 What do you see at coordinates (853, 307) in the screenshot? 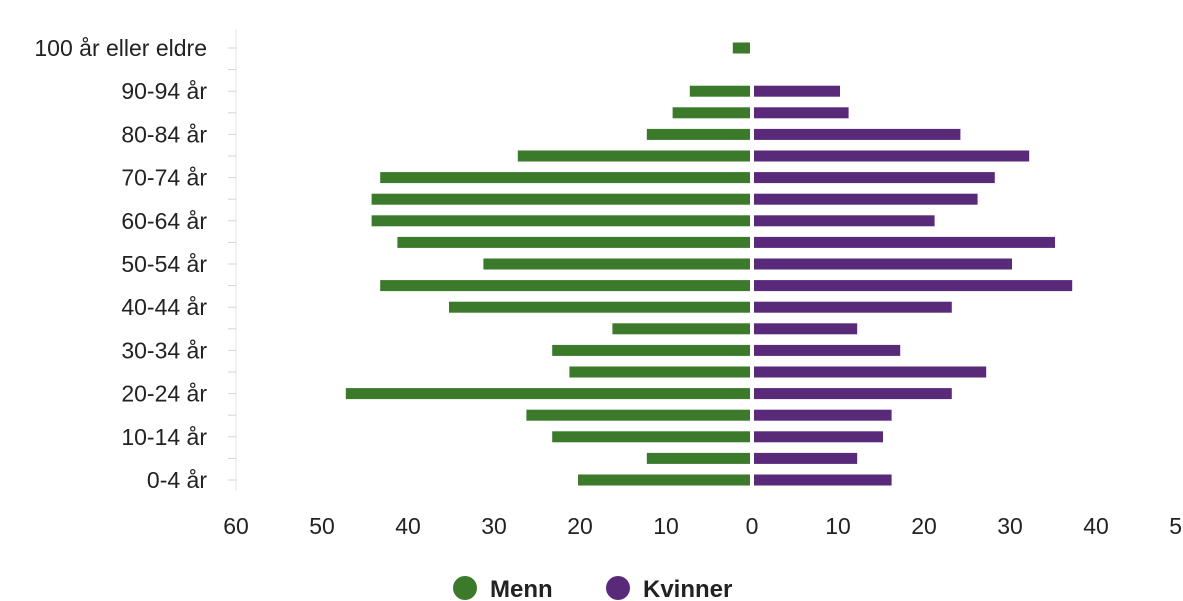
I see `bar-kvinner-40-44-år` at bounding box center [853, 307].